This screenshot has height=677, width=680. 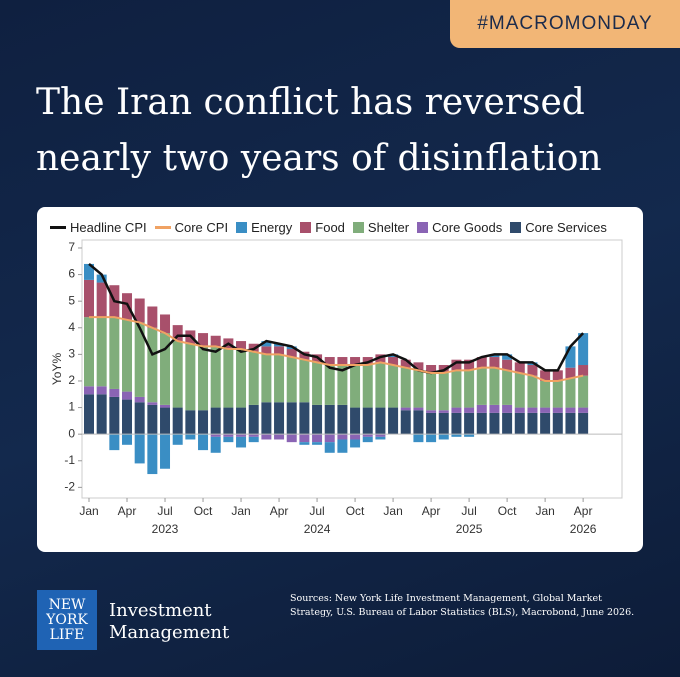 I want to click on y-axis-label: YoY%, so click(x=57, y=369).